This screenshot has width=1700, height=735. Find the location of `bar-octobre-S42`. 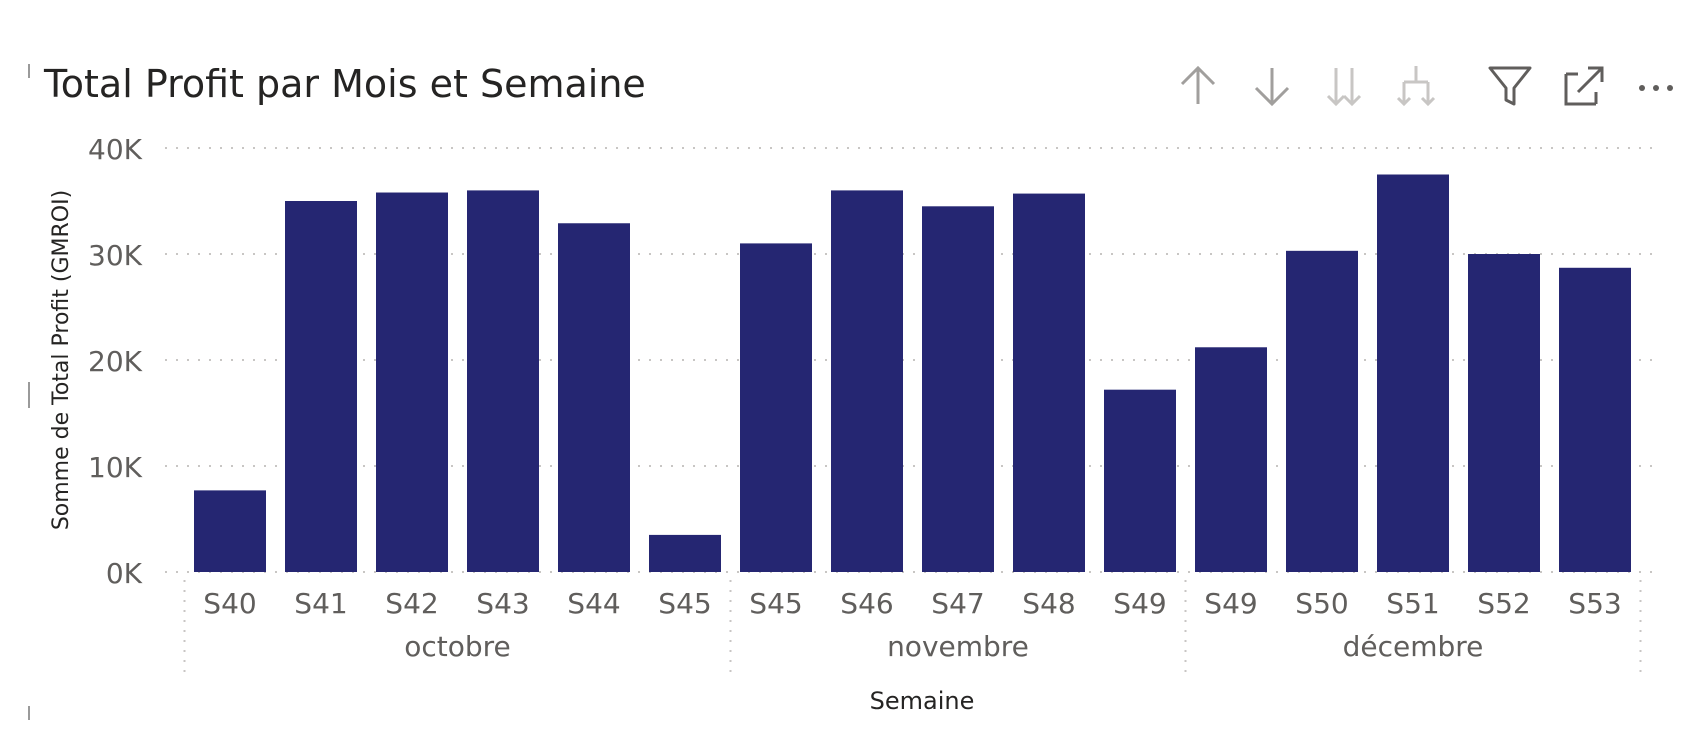

bar-octobre-S42 is located at coordinates (412, 382).